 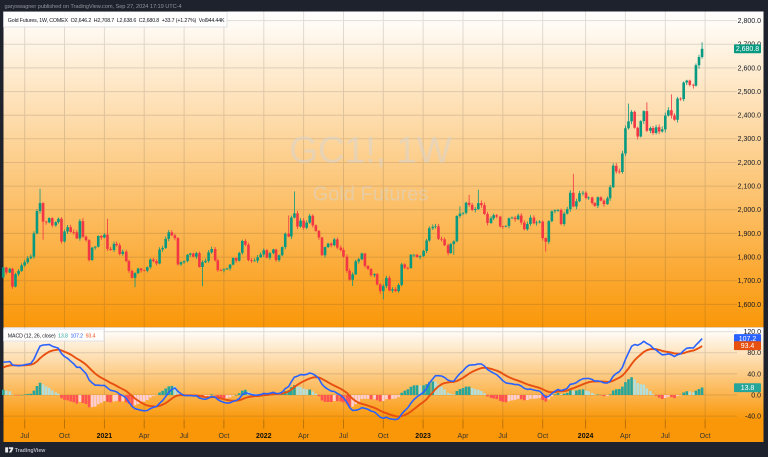 I want to click on svg-text: 1,600.0, so click(x=749, y=305).